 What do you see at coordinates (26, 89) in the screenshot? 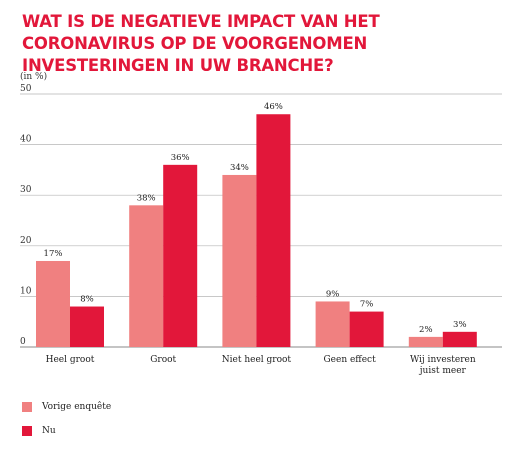
I see `y-tick-label: 50` at bounding box center [26, 89].